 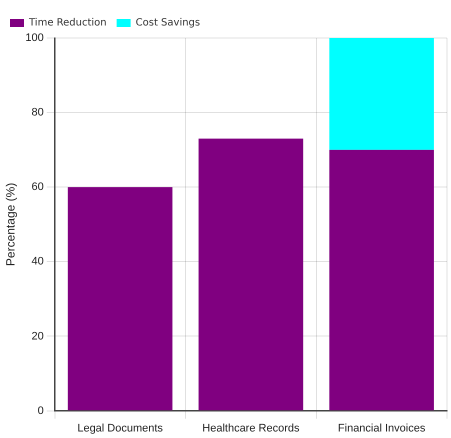 I want to click on y-axis-title: Percentage (%), so click(x=11, y=224).